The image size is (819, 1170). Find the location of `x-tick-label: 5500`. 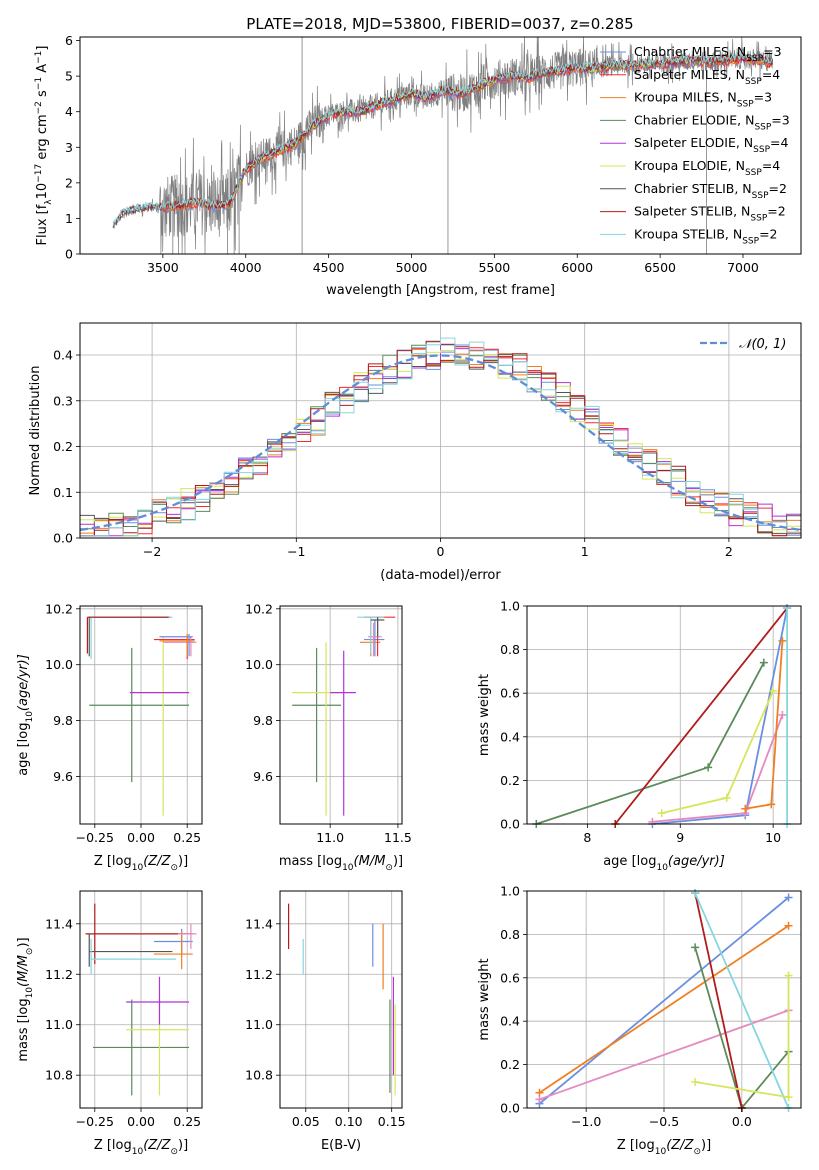

x-tick-label: 5500 is located at coordinates (494, 267).